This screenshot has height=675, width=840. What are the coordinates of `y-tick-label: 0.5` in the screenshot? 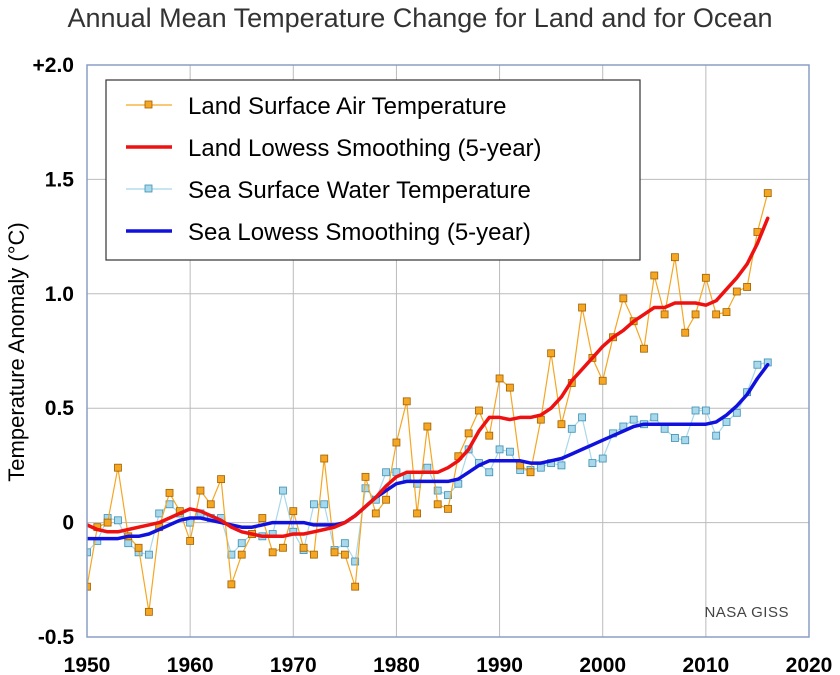 It's located at (60, 408).